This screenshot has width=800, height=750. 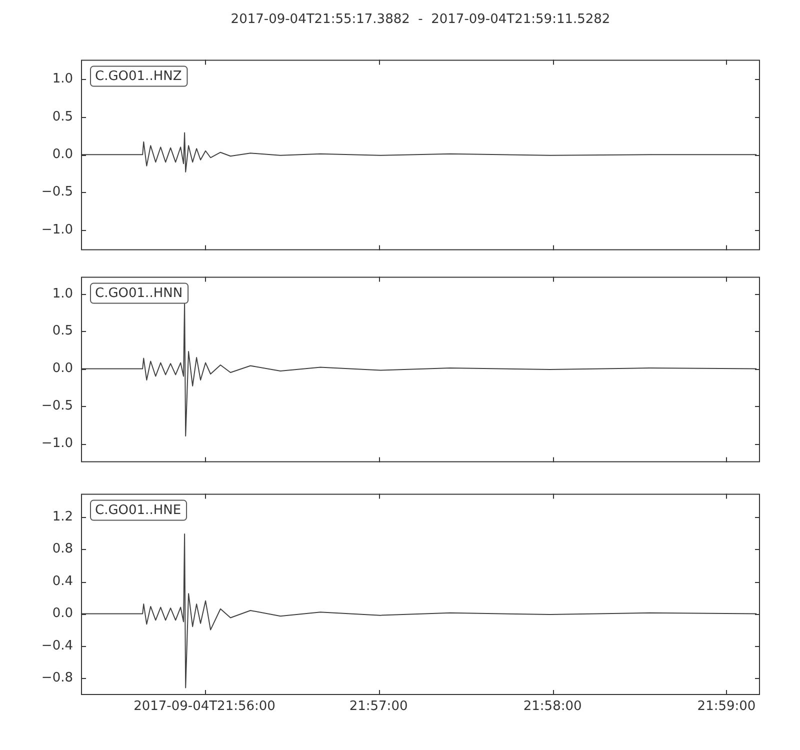 What do you see at coordinates (57, 646) in the screenshot?
I see `y-tick-label: −0.4` at bounding box center [57, 646].